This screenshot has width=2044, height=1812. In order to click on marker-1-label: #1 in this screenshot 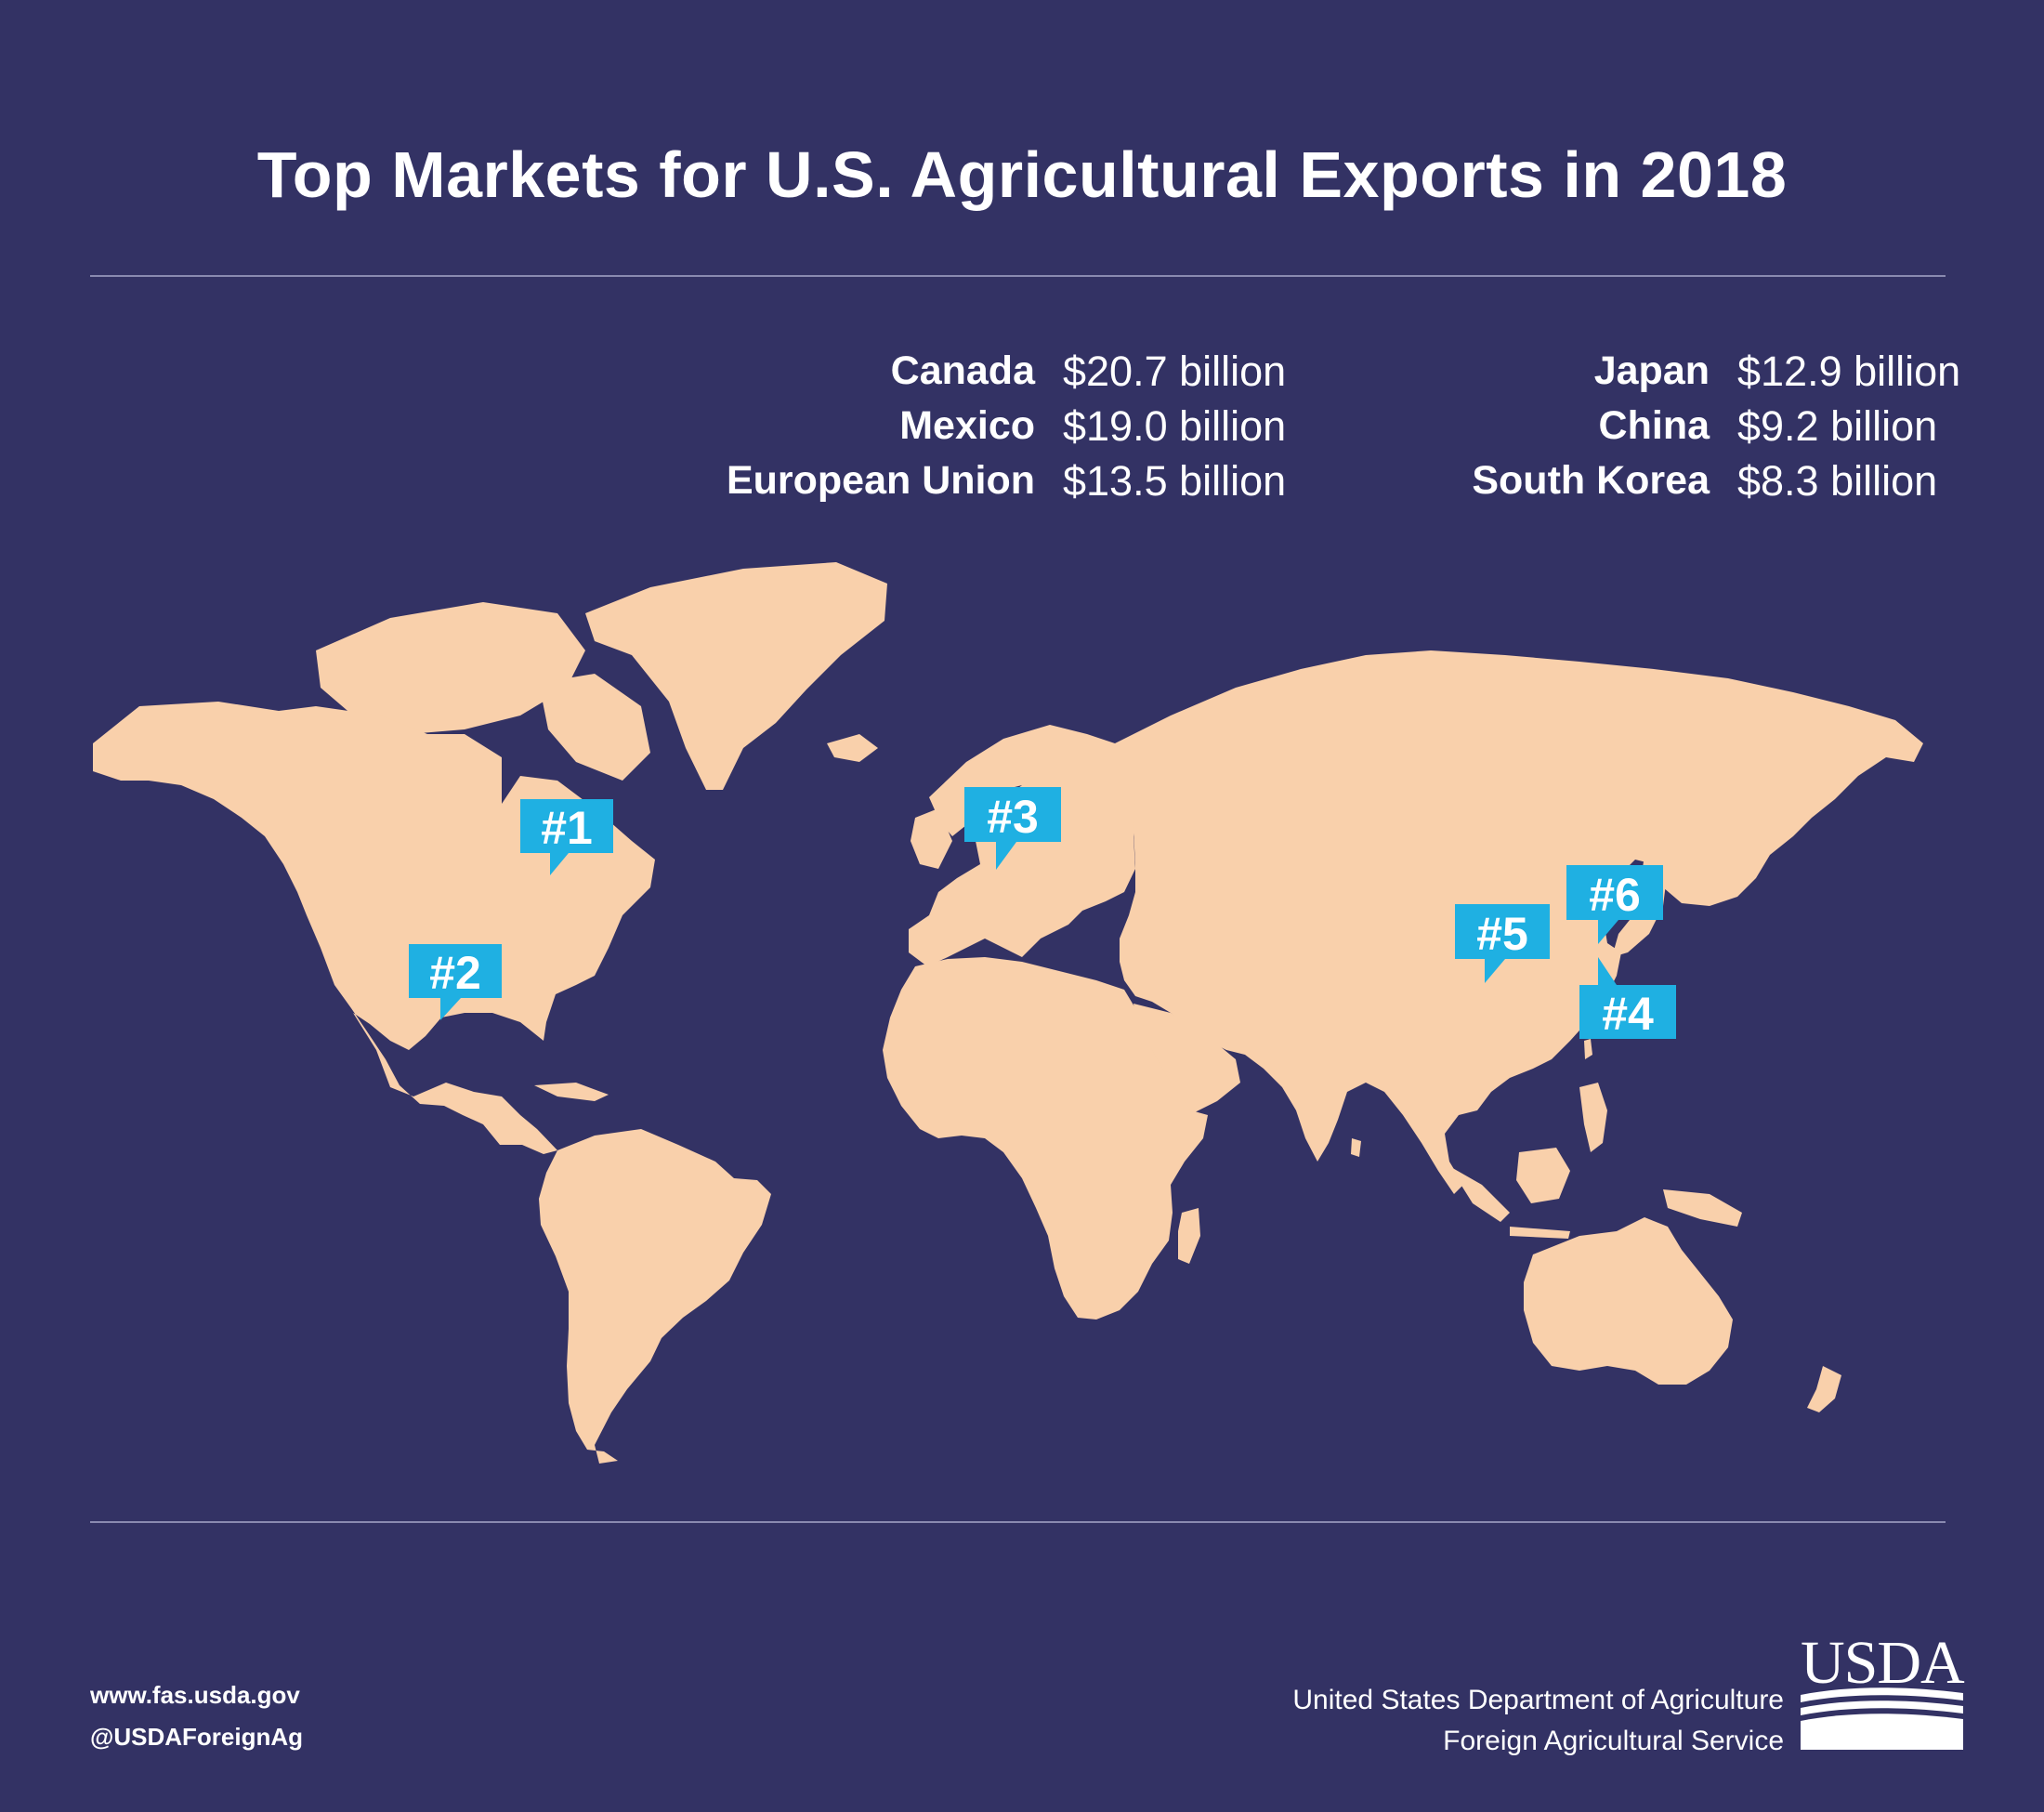, I will do `click(567, 828)`.